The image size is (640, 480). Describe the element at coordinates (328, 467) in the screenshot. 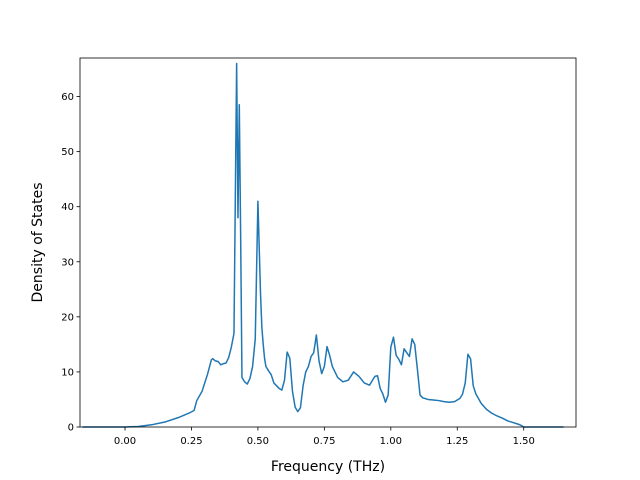

I see `x-axis-label: Frequency (THz)` at that location.